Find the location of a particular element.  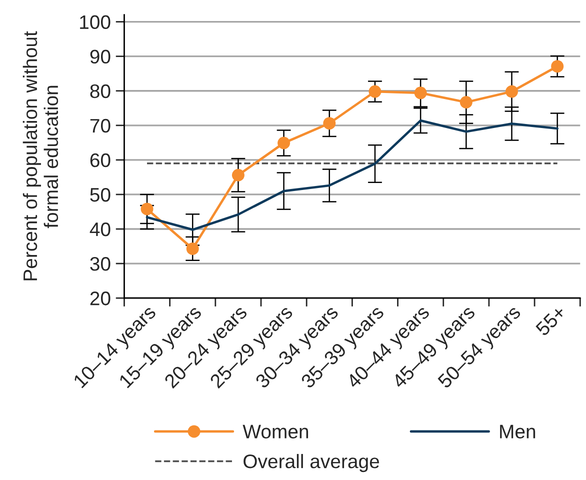

y-tick-label: 90 is located at coordinates (100, 57).